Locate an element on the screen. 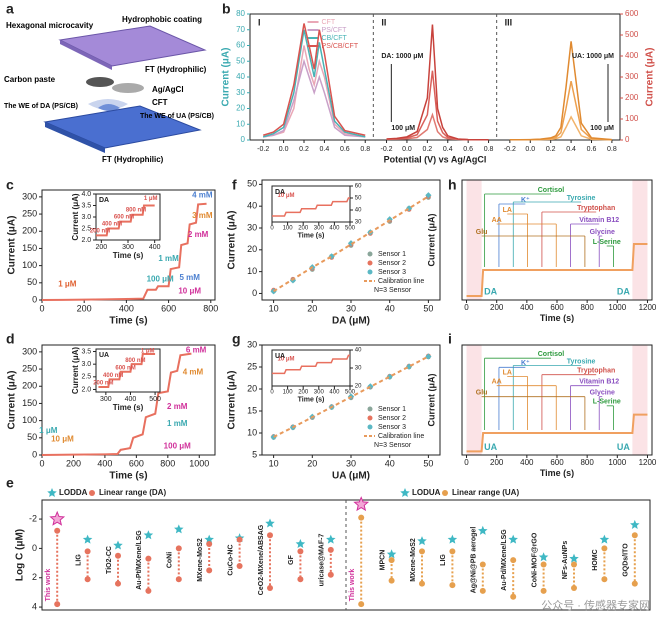 Image resolution: width=660 pixels, height=617 pixels. carbon-paste is located at coordinates (100, 82).